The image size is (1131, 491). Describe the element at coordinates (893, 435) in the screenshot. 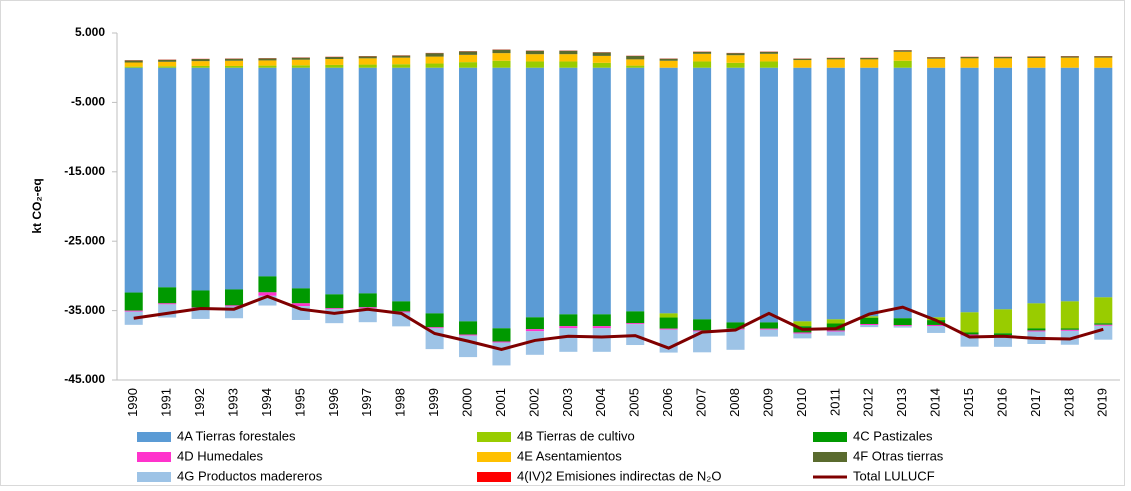

I see `legend-label: 4C Pastizales` at that location.